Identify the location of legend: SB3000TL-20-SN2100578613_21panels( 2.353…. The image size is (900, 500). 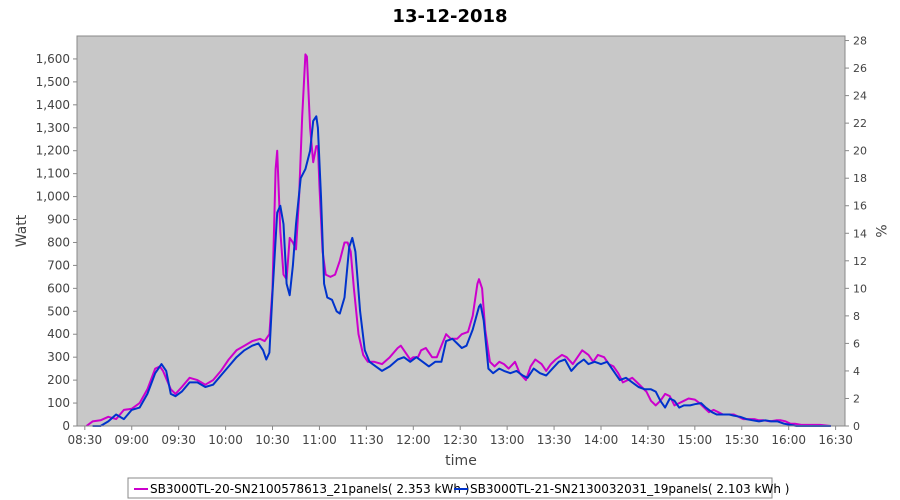
(458, 488).